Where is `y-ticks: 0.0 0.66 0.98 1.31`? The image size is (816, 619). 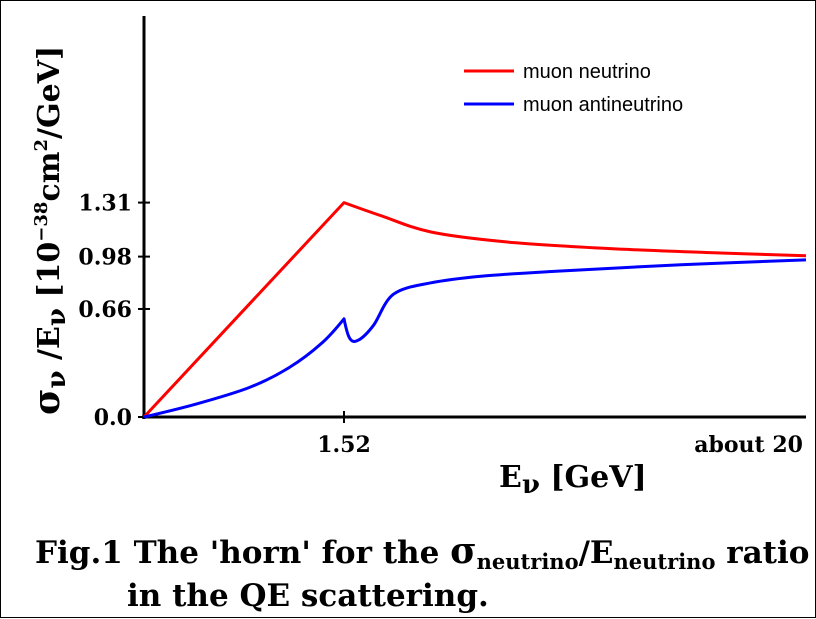 y-ticks: 0.0 0.66 0.98 1.31 is located at coordinates (114, 311).